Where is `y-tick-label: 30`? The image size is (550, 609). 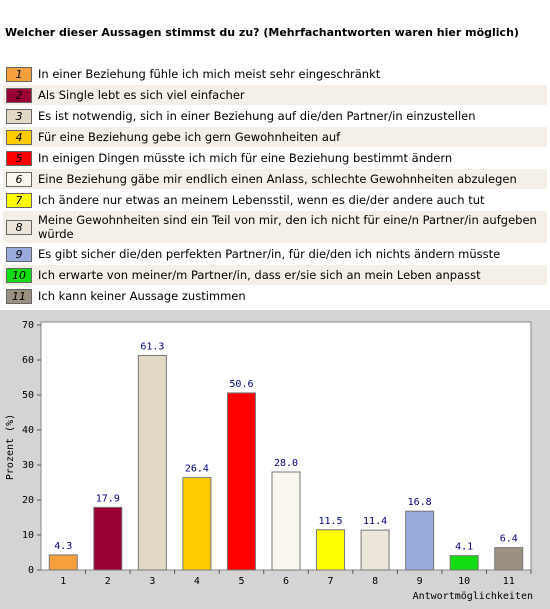 y-tick-label: 30 is located at coordinates (28, 465).